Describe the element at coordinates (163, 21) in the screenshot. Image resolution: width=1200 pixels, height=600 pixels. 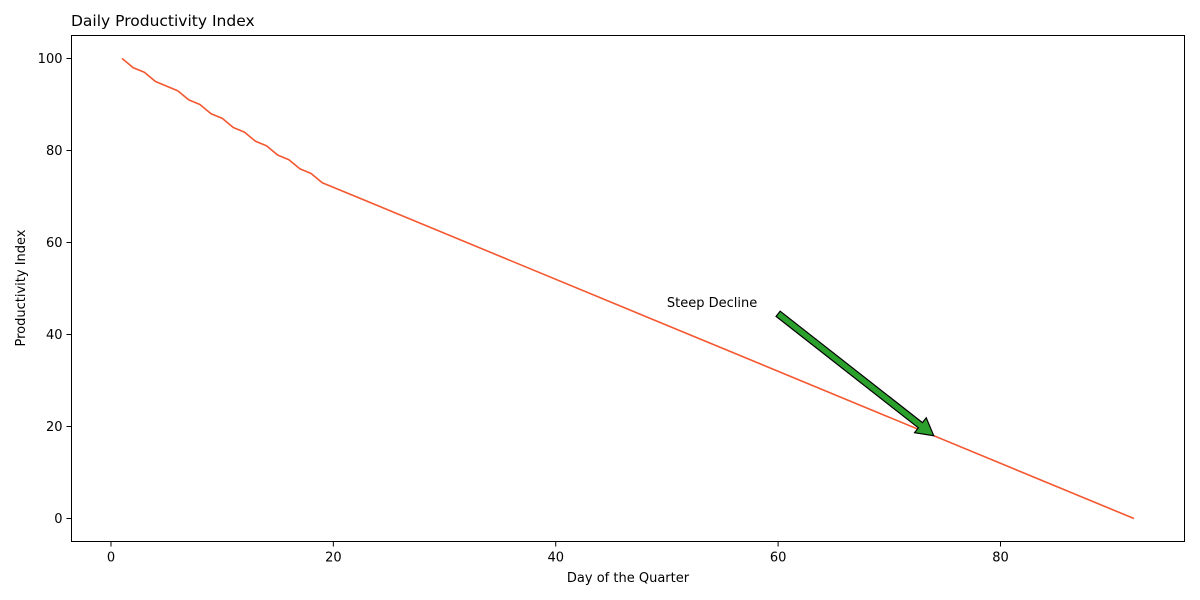
I see `chart-title: Daily Productivity Index` at that location.